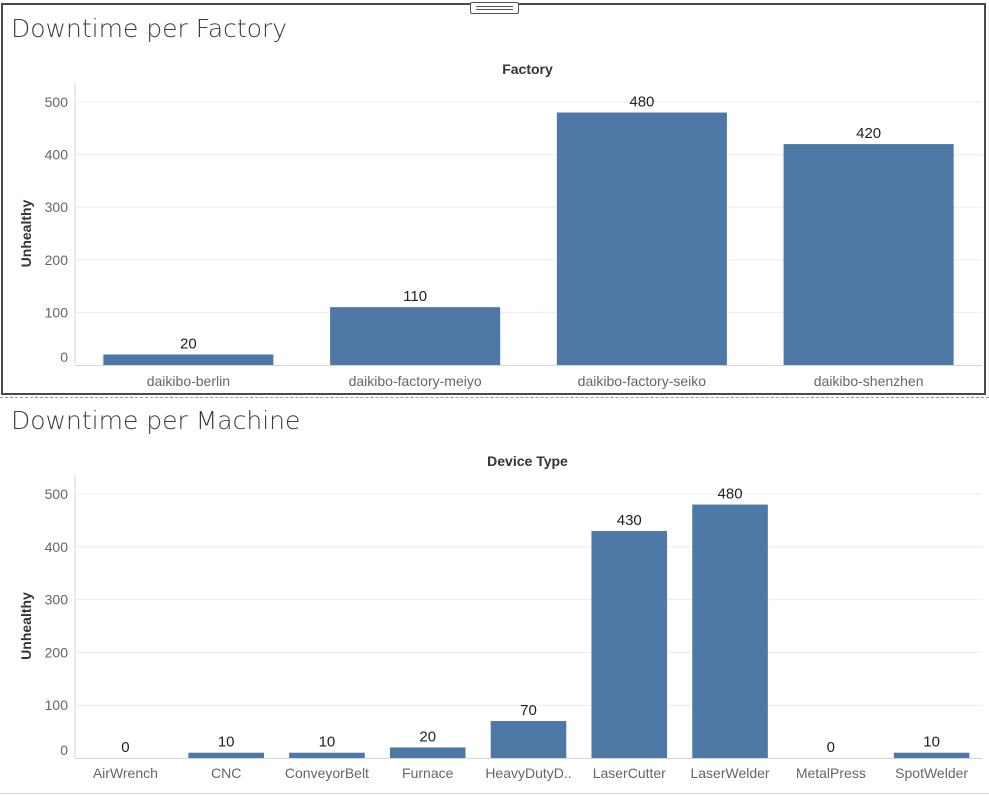  What do you see at coordinates (149, 28) in the screenshot?
I see `panel-title: Downtime per Factory` at bounding box center [149, 28].